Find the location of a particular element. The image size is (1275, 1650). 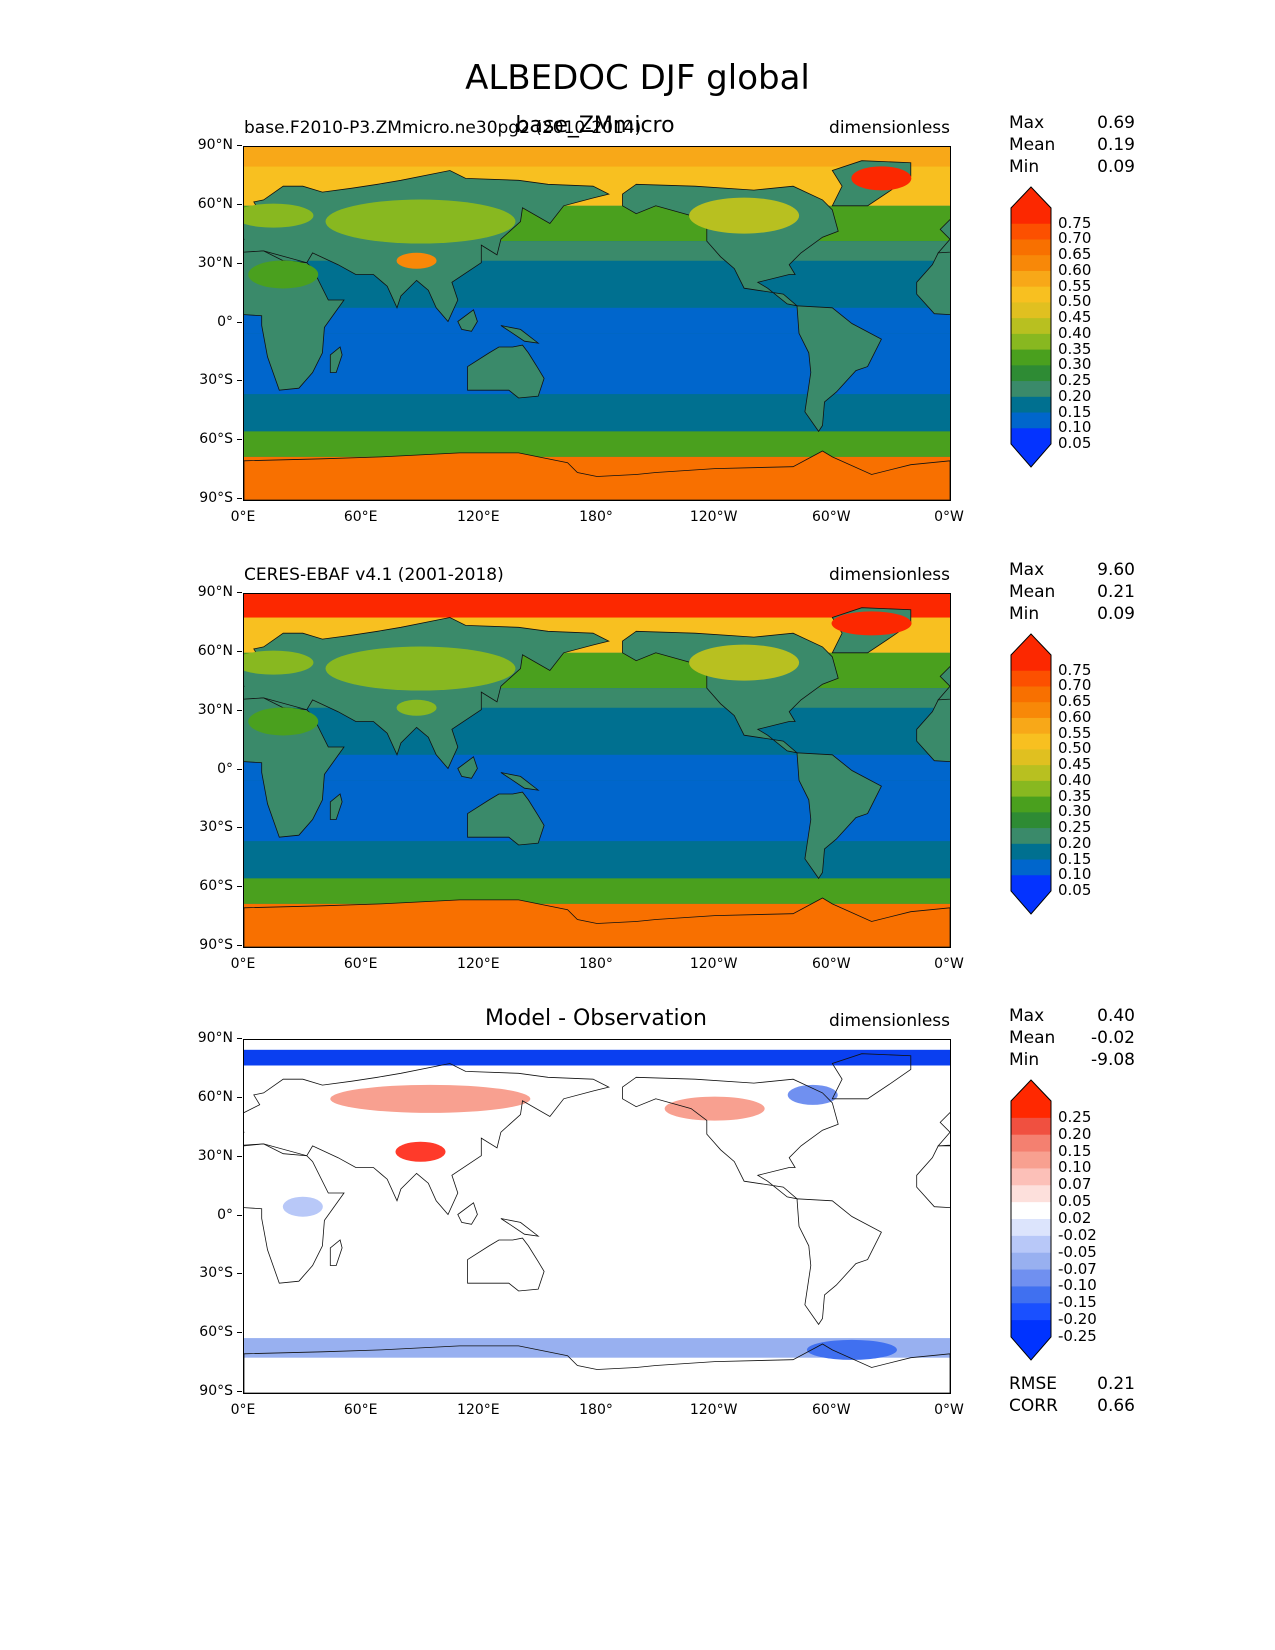

x-tick-label: 120°E is located at coordinates (478, 964).